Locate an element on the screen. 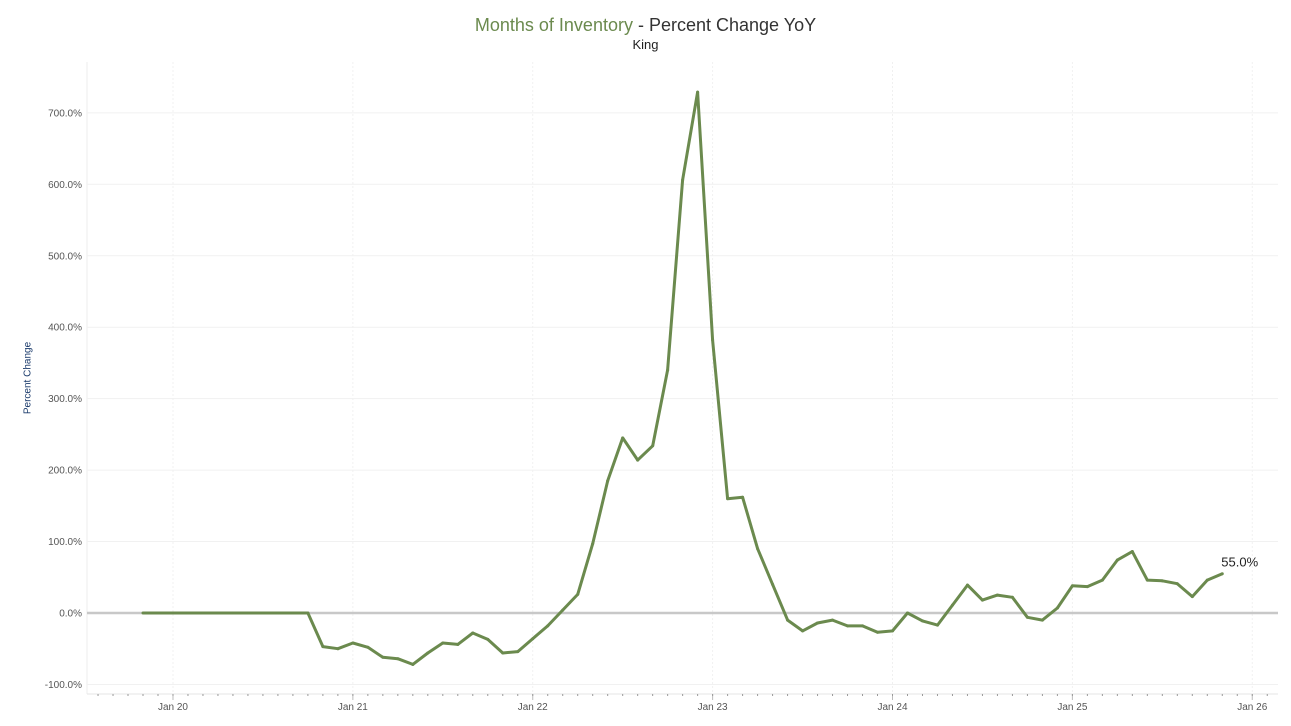 The image size is (1291, 726). x-tick-label: Jan 20 is located at coordinates (173, 707).